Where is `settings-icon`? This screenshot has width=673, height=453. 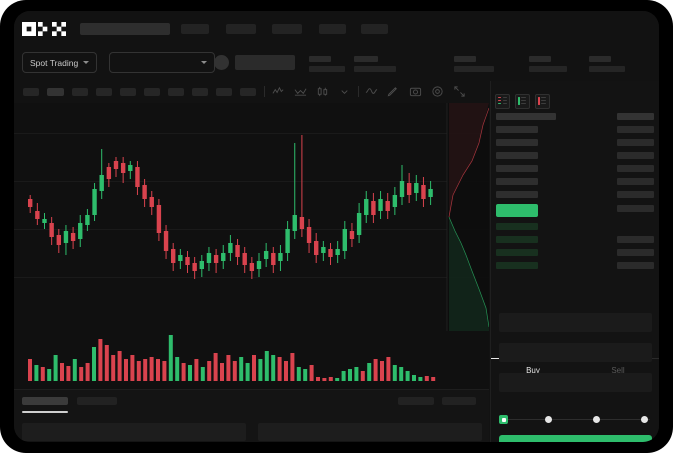 settings-icon is located at coordinates (437, 91).